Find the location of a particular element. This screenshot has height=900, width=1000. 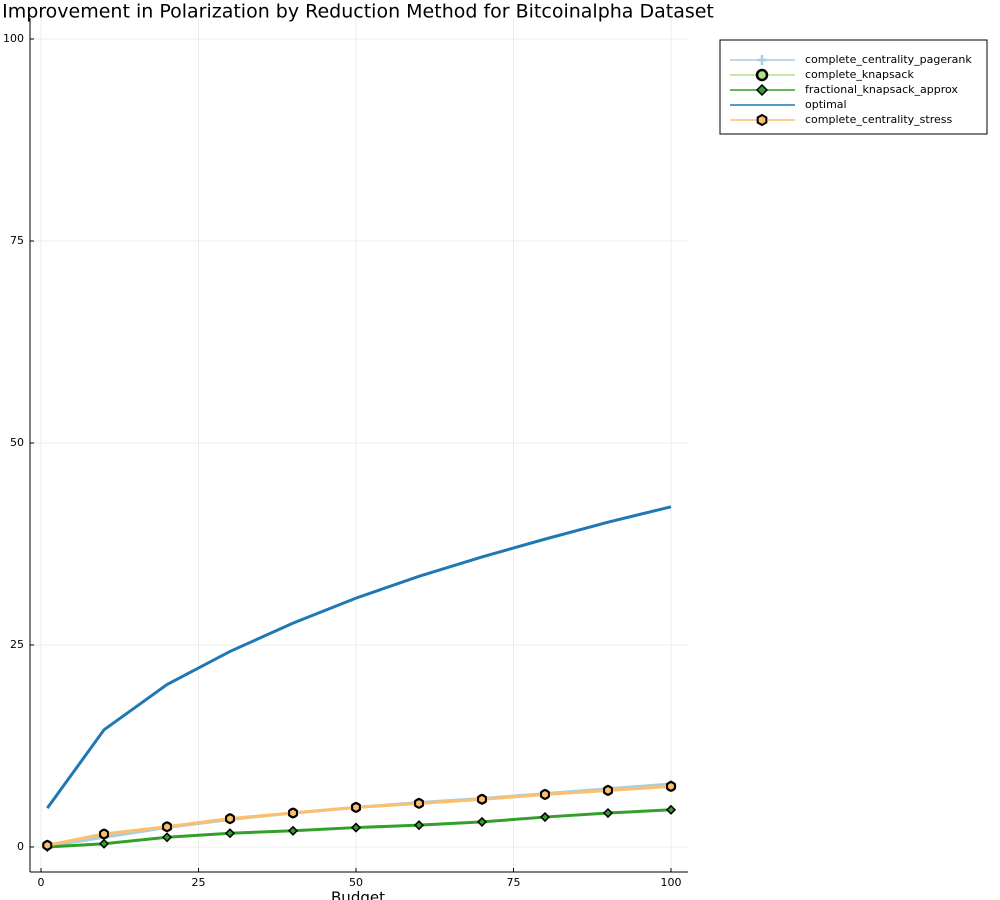

y-tick-label: 25 is located at coordinates (17, 644).